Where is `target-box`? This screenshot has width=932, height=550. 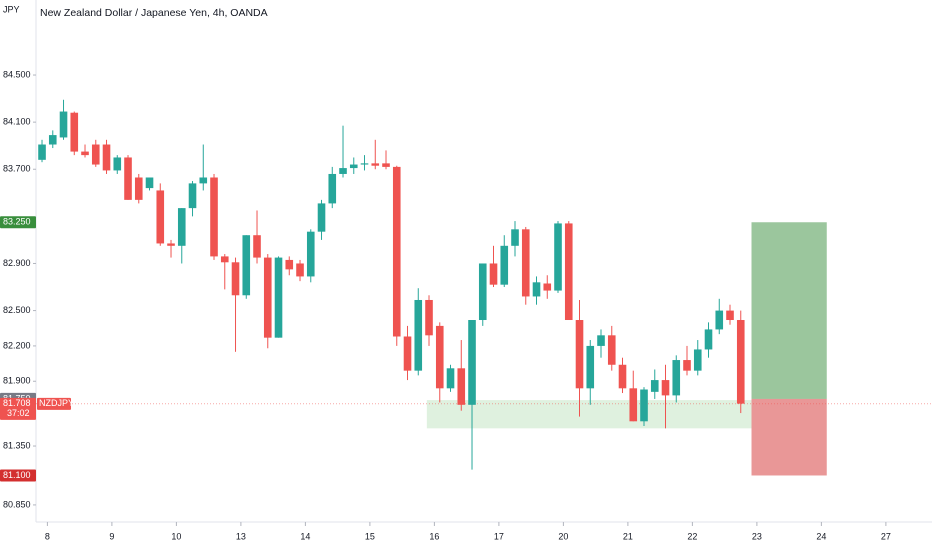 target-box is located at coordinates (789, 310).